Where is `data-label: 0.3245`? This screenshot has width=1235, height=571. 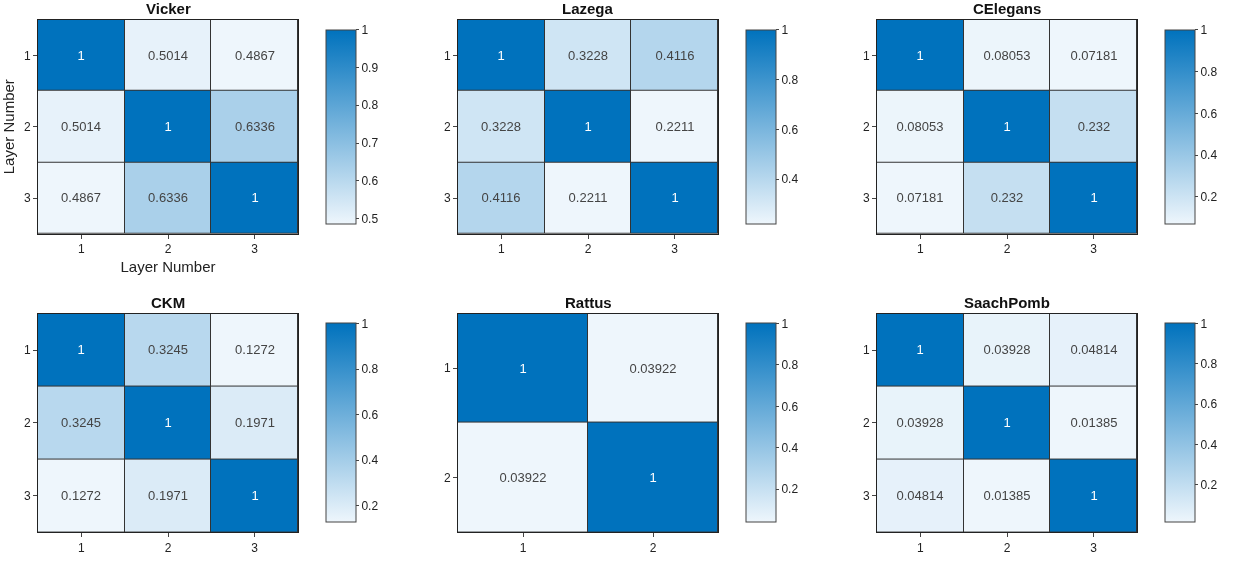 data-label: 0.3245 is located at coordinates (81, 423).